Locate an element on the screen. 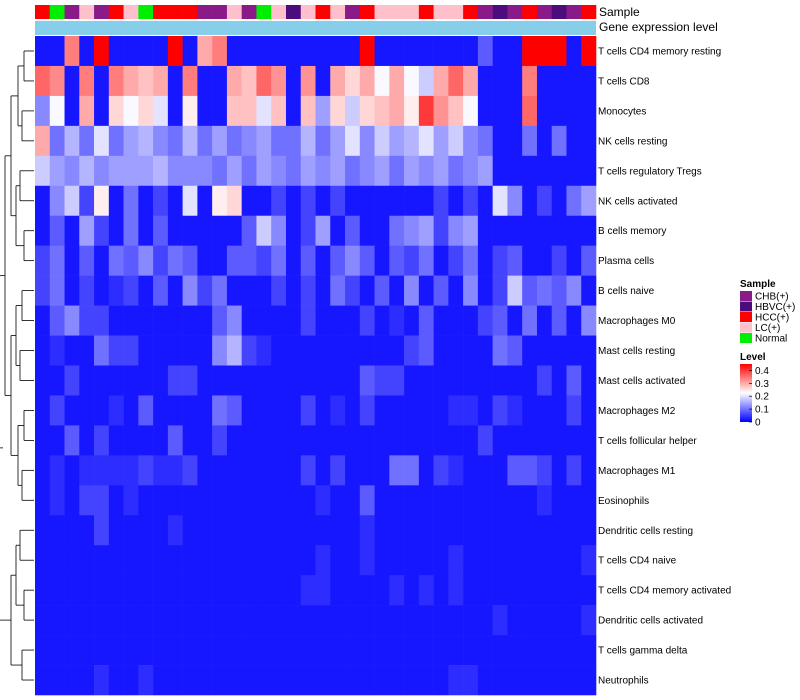 Image resolution: width=800 pixels, height=700 pixels. sample-legend-swatch is located at coordinates (746, 338).